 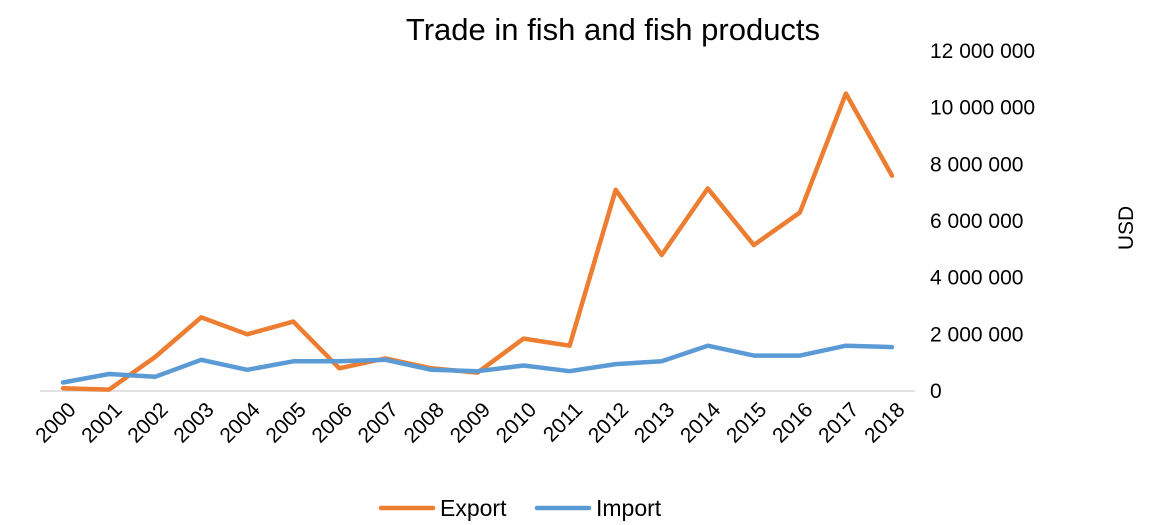 What do you see at coordinates (976, 221) in the screenshot?
I see `y-tick-label: 6 000 000` at bounding box center [976, 221].